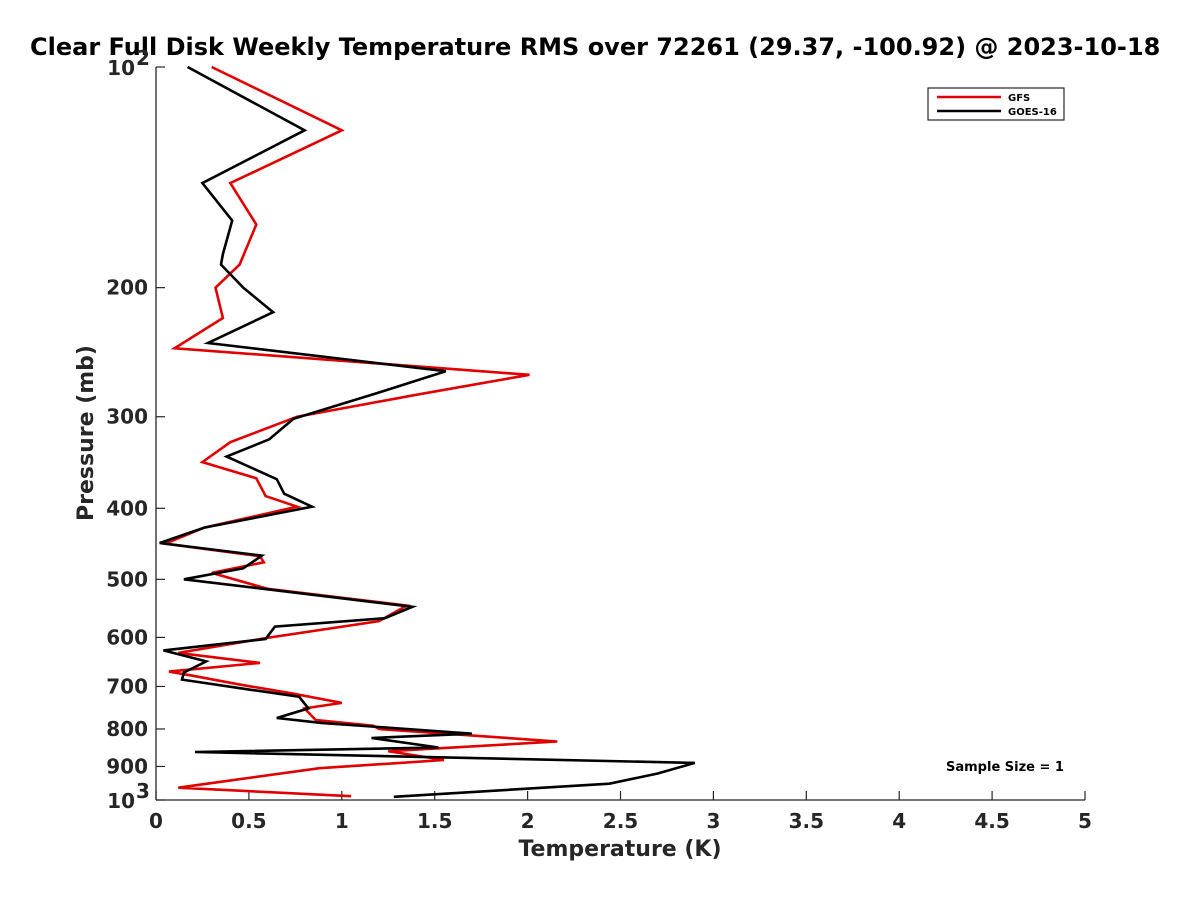  What do you see at coordinates (1032, 112) in the screenshot?
I see `legend-label: GOES-16` at bounding box center [1032, 112].